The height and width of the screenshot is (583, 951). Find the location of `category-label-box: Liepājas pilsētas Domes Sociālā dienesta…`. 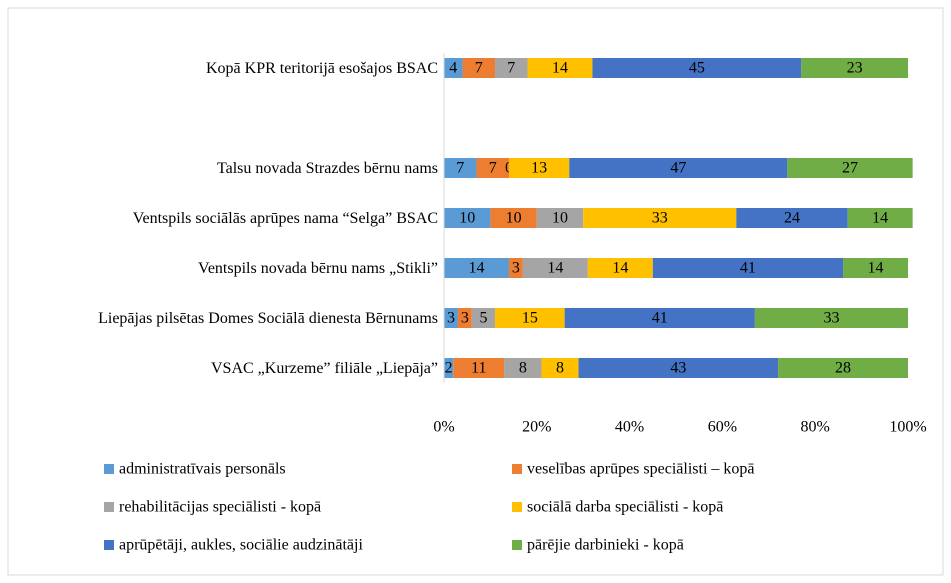

category-label-box: Liepājas pilsētas Domes Sociālā dienesta… is located at coordinates (223, 318).